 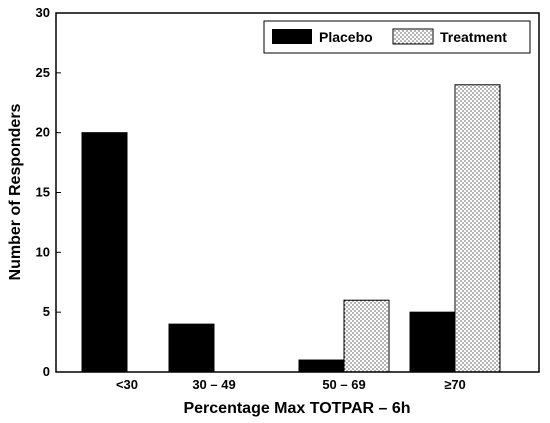 What do you see at coordinates (43, 72) in the screenshot?
I see `y-tick-label-5: 25` at bounding box center [43, 72].